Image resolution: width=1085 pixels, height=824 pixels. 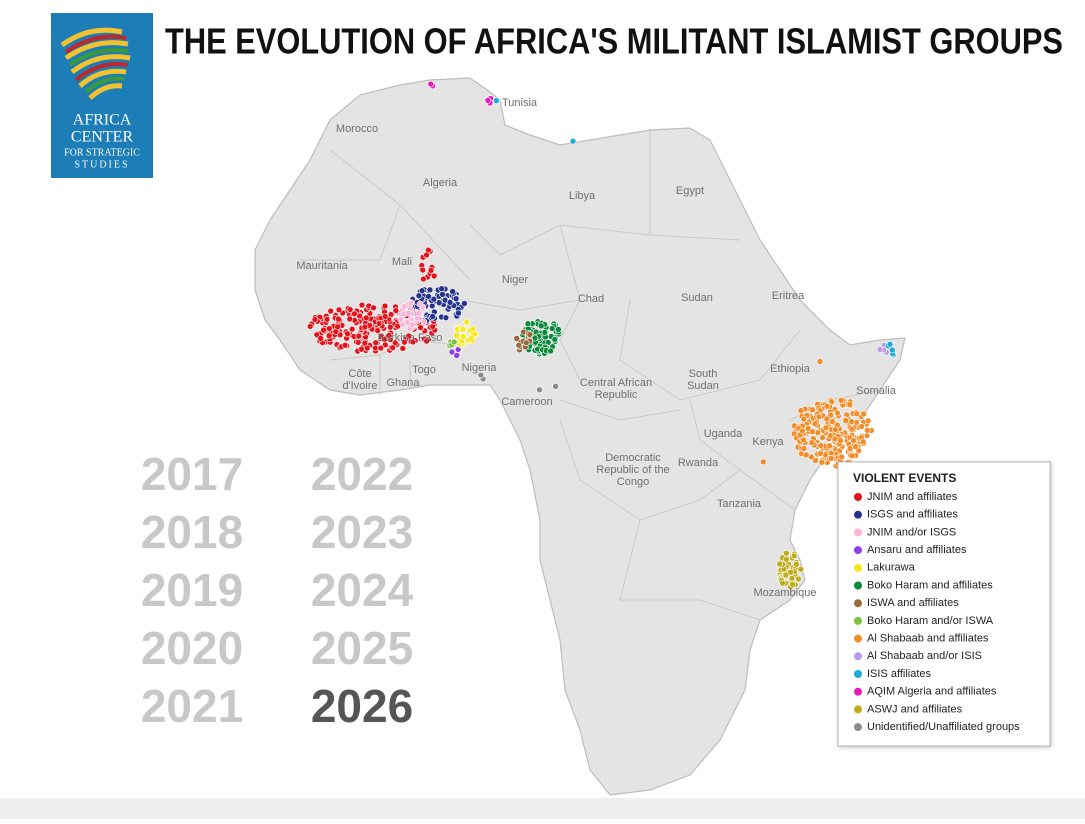 I want to click on year-selector: 2017 2018 2019 2020 2021 2022 2023 2024 2025 2026, so click(x=277, y=590).